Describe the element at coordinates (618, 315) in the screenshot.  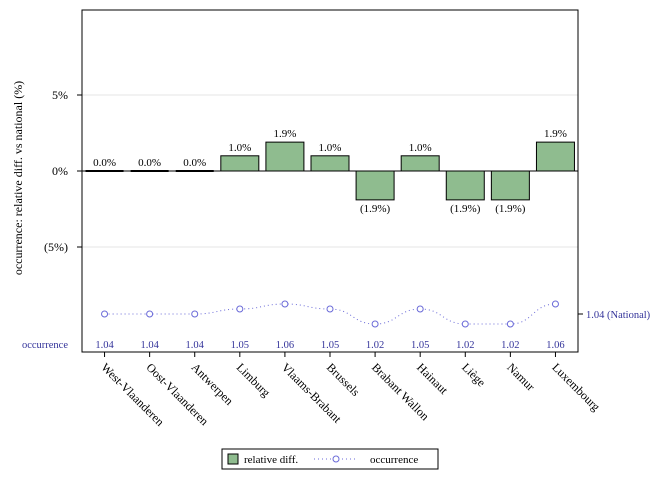
I see `national-label: 1.04 (National)` at that location.